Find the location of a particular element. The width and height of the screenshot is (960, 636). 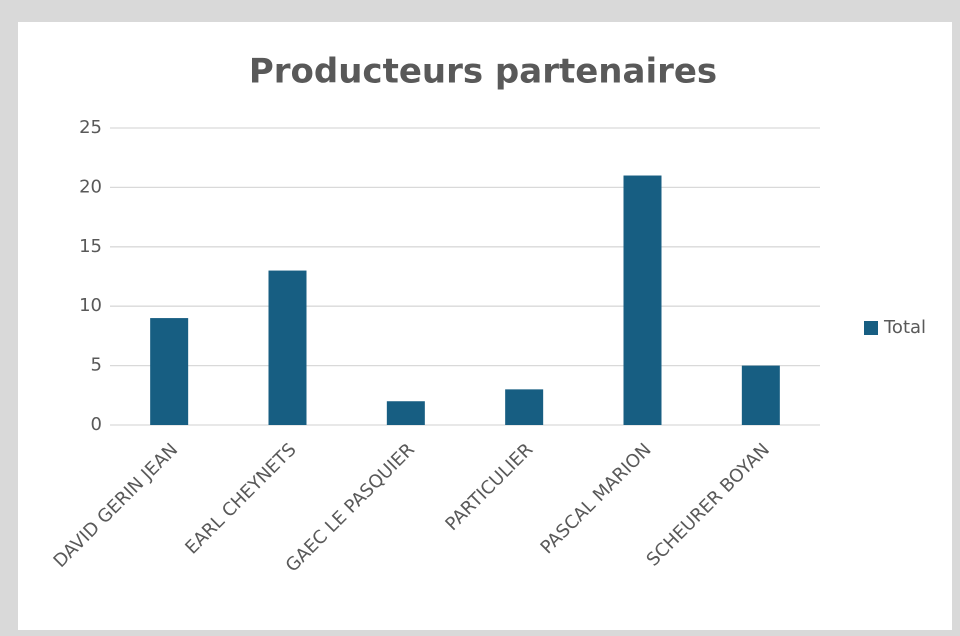

y-tick-label: 0 is located at coordinates (96, 424).